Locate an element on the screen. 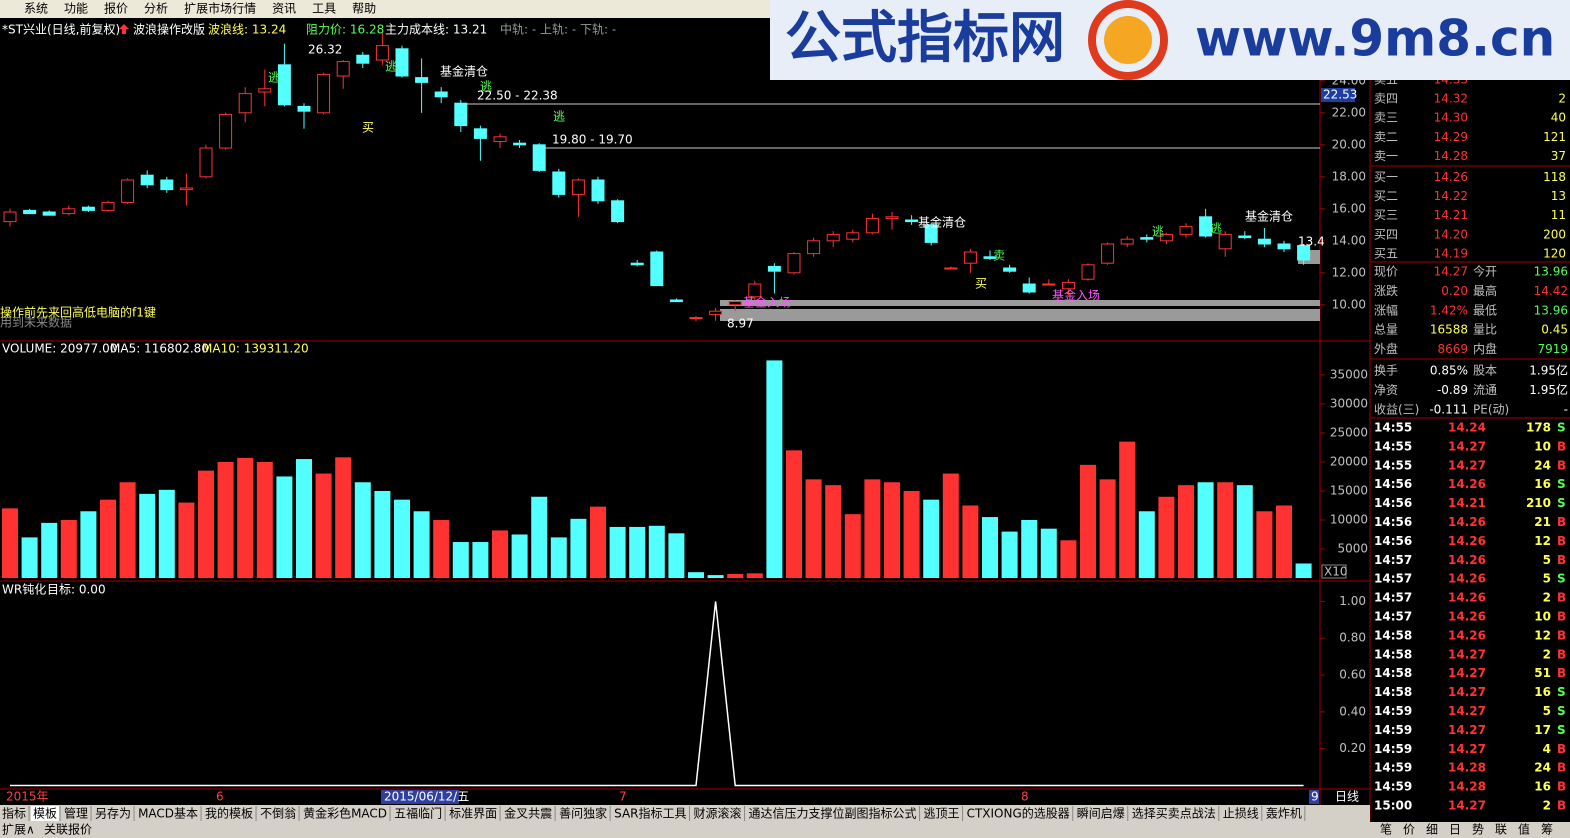 This screenshot has height=838, width=1570. header-text: 波浪线: 13.24 is located at coordinates (247, 29).